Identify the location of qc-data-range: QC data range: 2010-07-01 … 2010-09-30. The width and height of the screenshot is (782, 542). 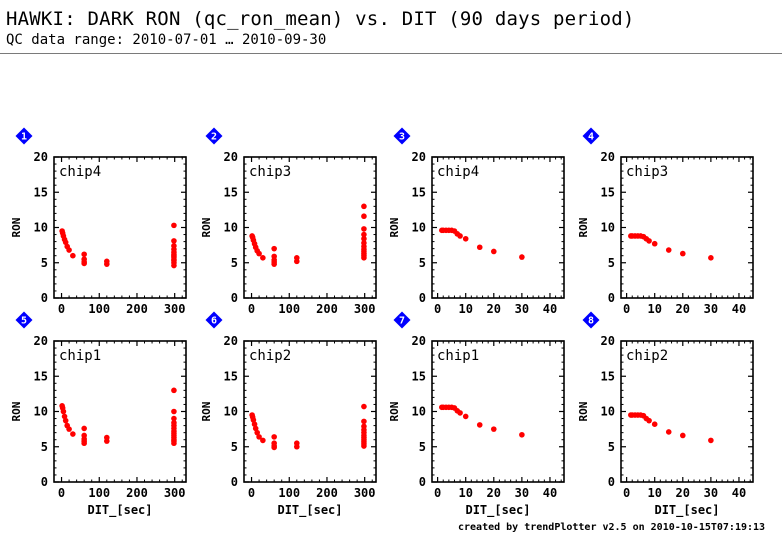
(166, 40).